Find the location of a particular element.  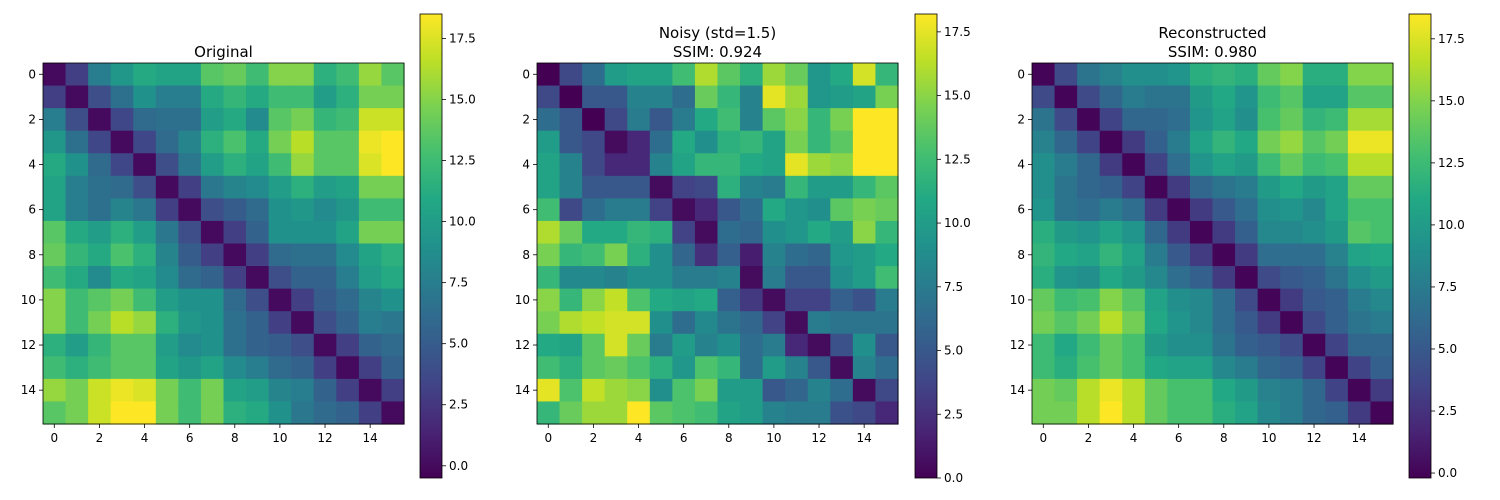

x-tick-label: 10 is located at coordinates (1268, 438).